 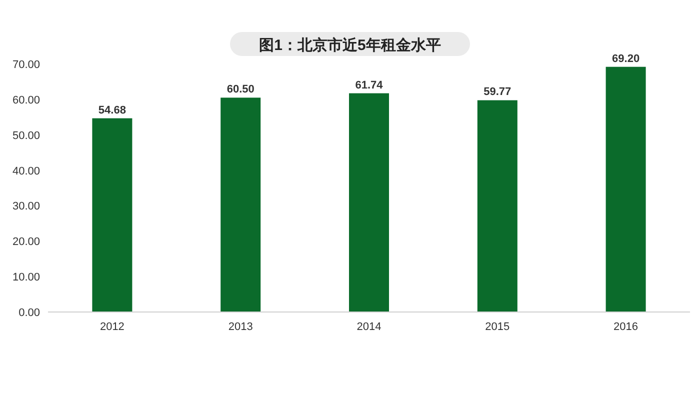 What do you see at coordinates (26, 242) in the screenshot?
I see `y-tick-label: 20.00` at bounding box center [26, 242].